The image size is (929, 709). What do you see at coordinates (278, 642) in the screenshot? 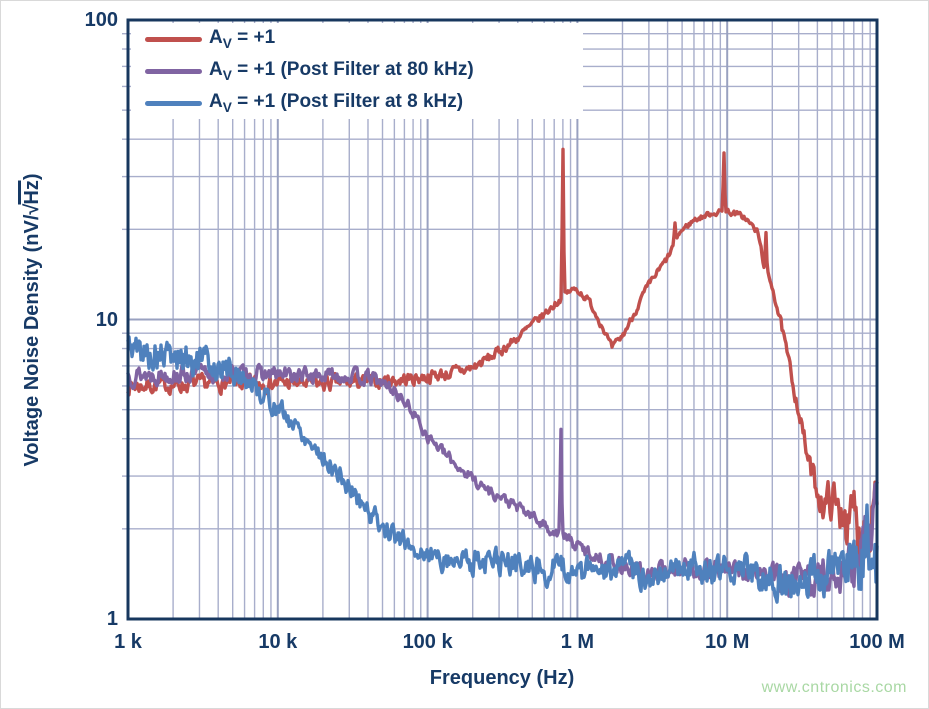
I see `x-tick-label-10k: 10 k` at bounding box center [278, 642].